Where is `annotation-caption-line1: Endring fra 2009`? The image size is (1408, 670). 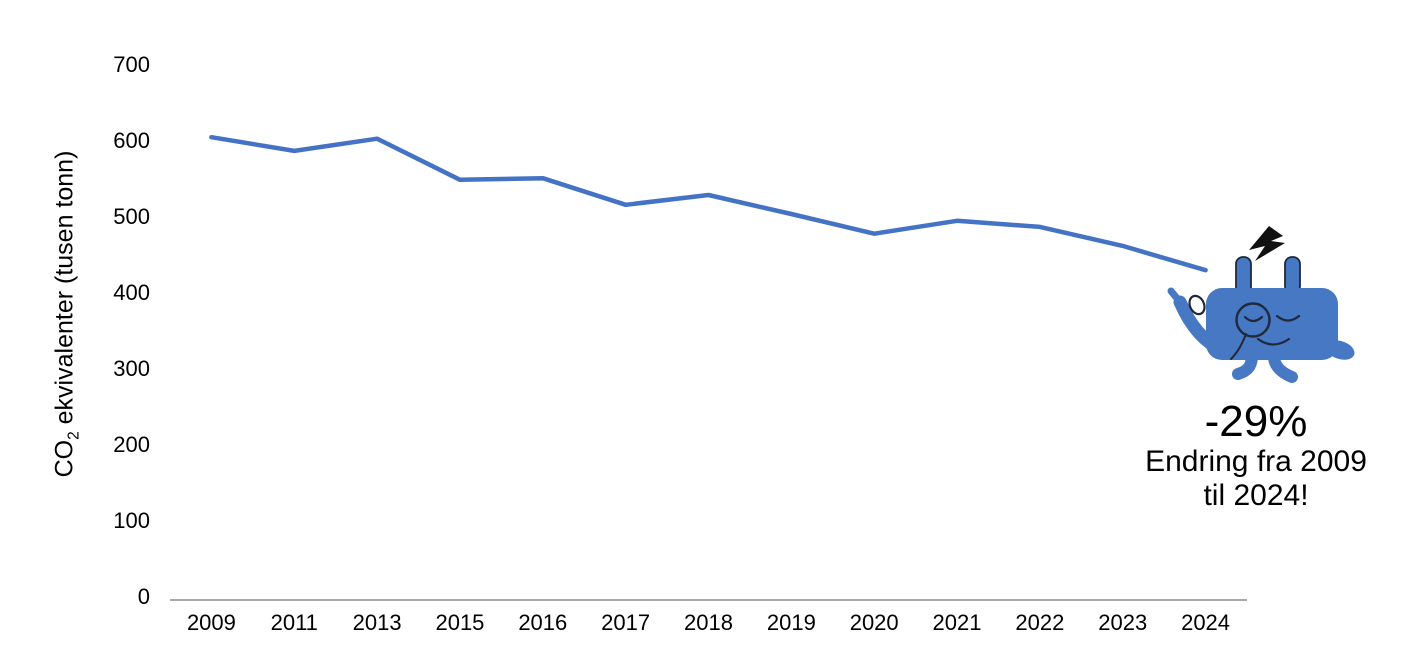 annotation-caption-line1: Endring fra 2009 is located at coordinates (1256, 461).